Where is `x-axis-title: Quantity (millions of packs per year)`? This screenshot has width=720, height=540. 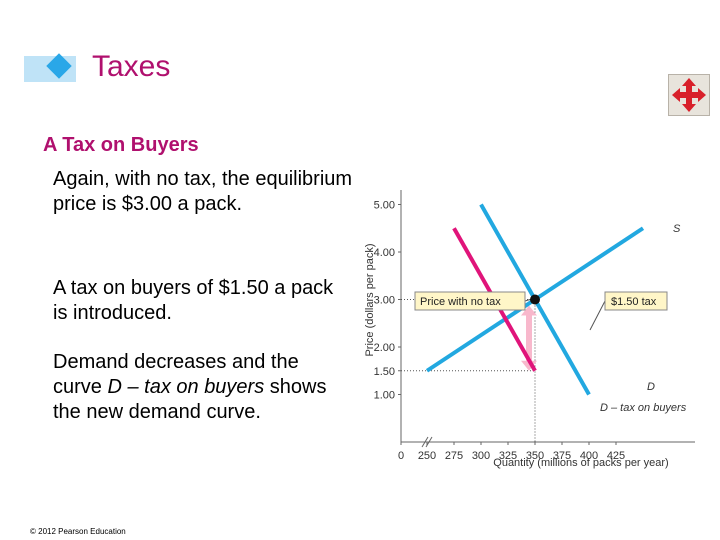
x-axis-title: Quantity (millions of packs per year) is located at coordinates (580, 463).